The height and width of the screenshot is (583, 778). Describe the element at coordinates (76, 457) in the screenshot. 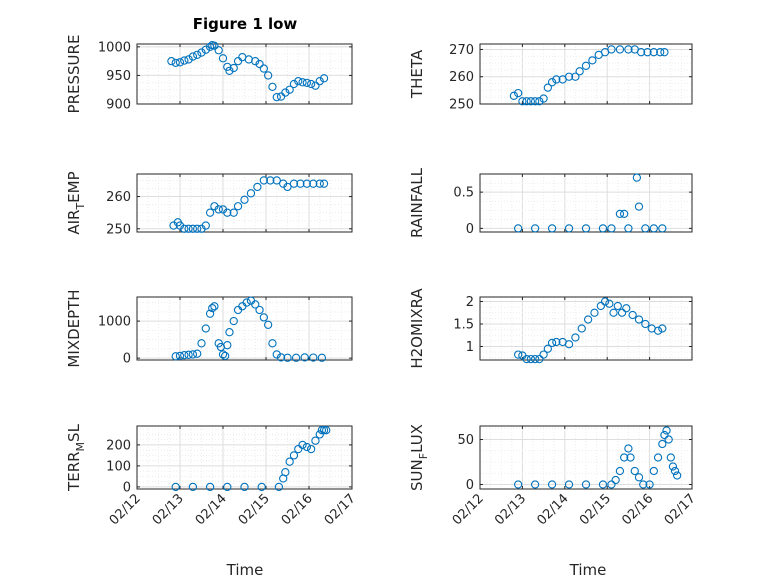

I see `y-axis-label: TERRMSL` at that location.